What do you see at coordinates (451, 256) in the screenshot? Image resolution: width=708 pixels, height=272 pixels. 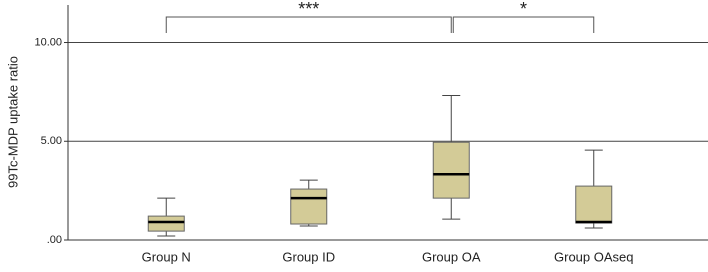 I see `x-tick-label: Group OA` at bounding box center [451, 256].